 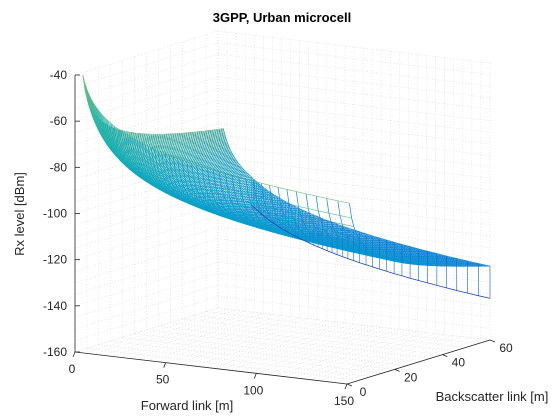 I want to click on z-axis-label: Rx level [dBm], so click(x=19, y=214).